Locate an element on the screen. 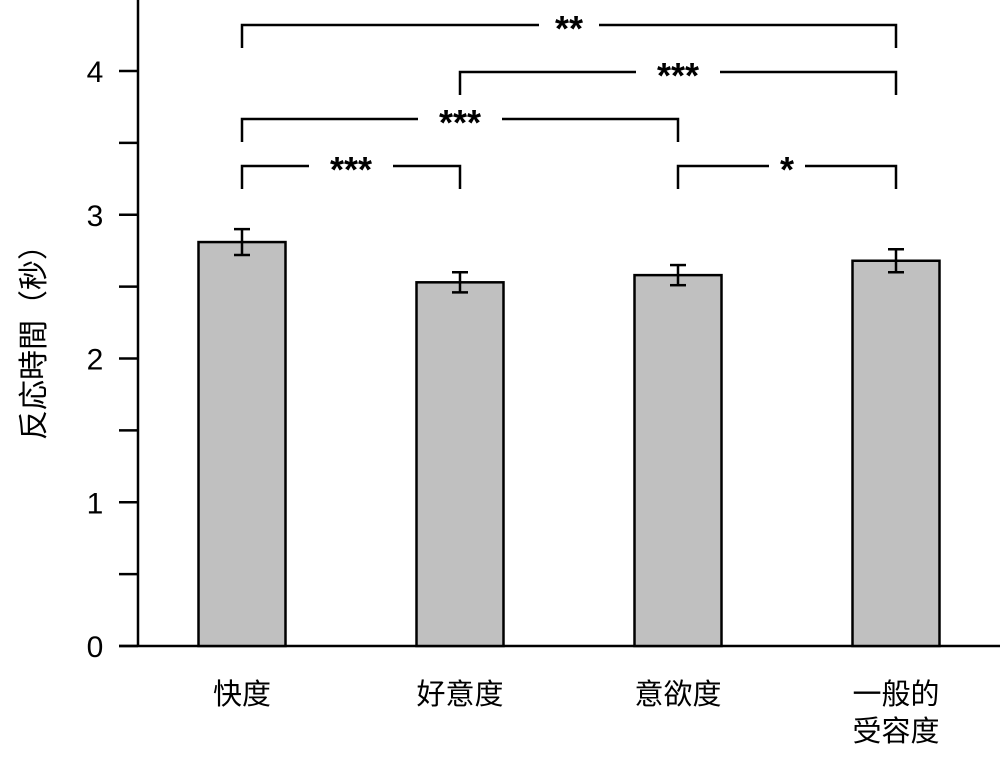  y-tick-label: 4 is located at coordinates (95, 72).